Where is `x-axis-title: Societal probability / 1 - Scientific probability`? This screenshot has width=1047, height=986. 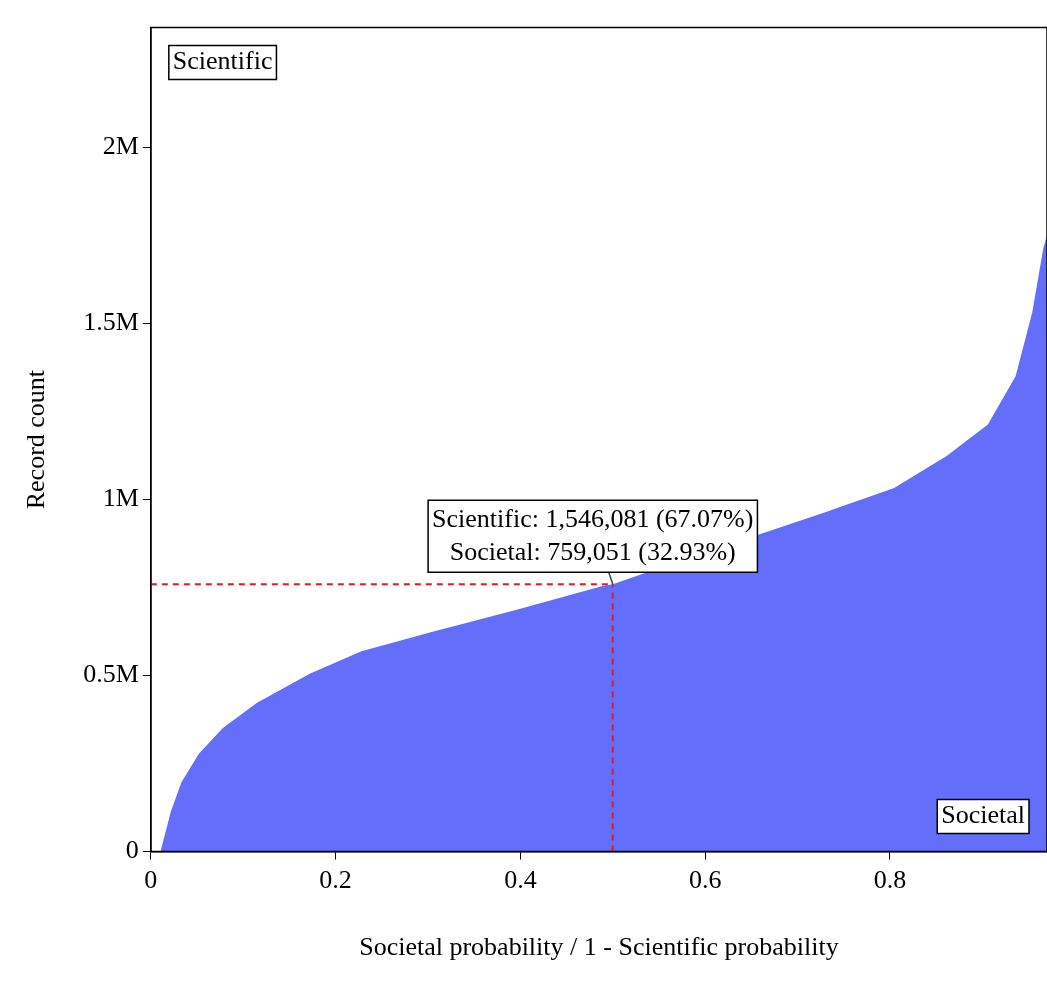 x-axis-title: Societal probability / 1 - Scientific probability is located at coordinates (599, 947).